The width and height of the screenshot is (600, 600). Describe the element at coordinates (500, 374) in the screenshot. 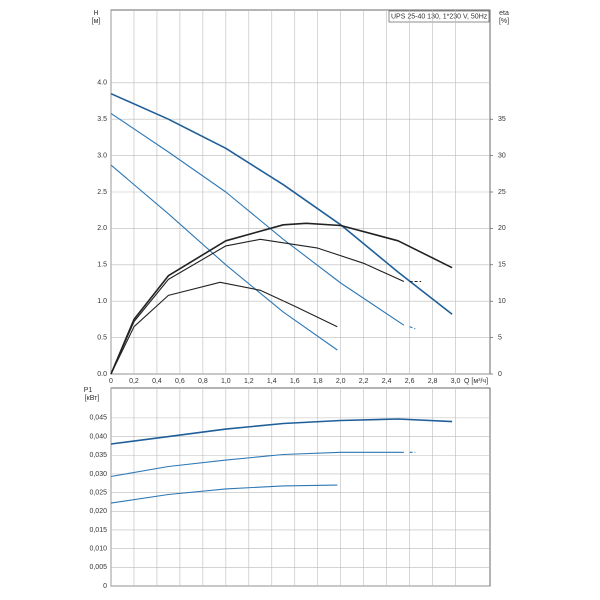

I see `y2-tick-label: 0` at that location.